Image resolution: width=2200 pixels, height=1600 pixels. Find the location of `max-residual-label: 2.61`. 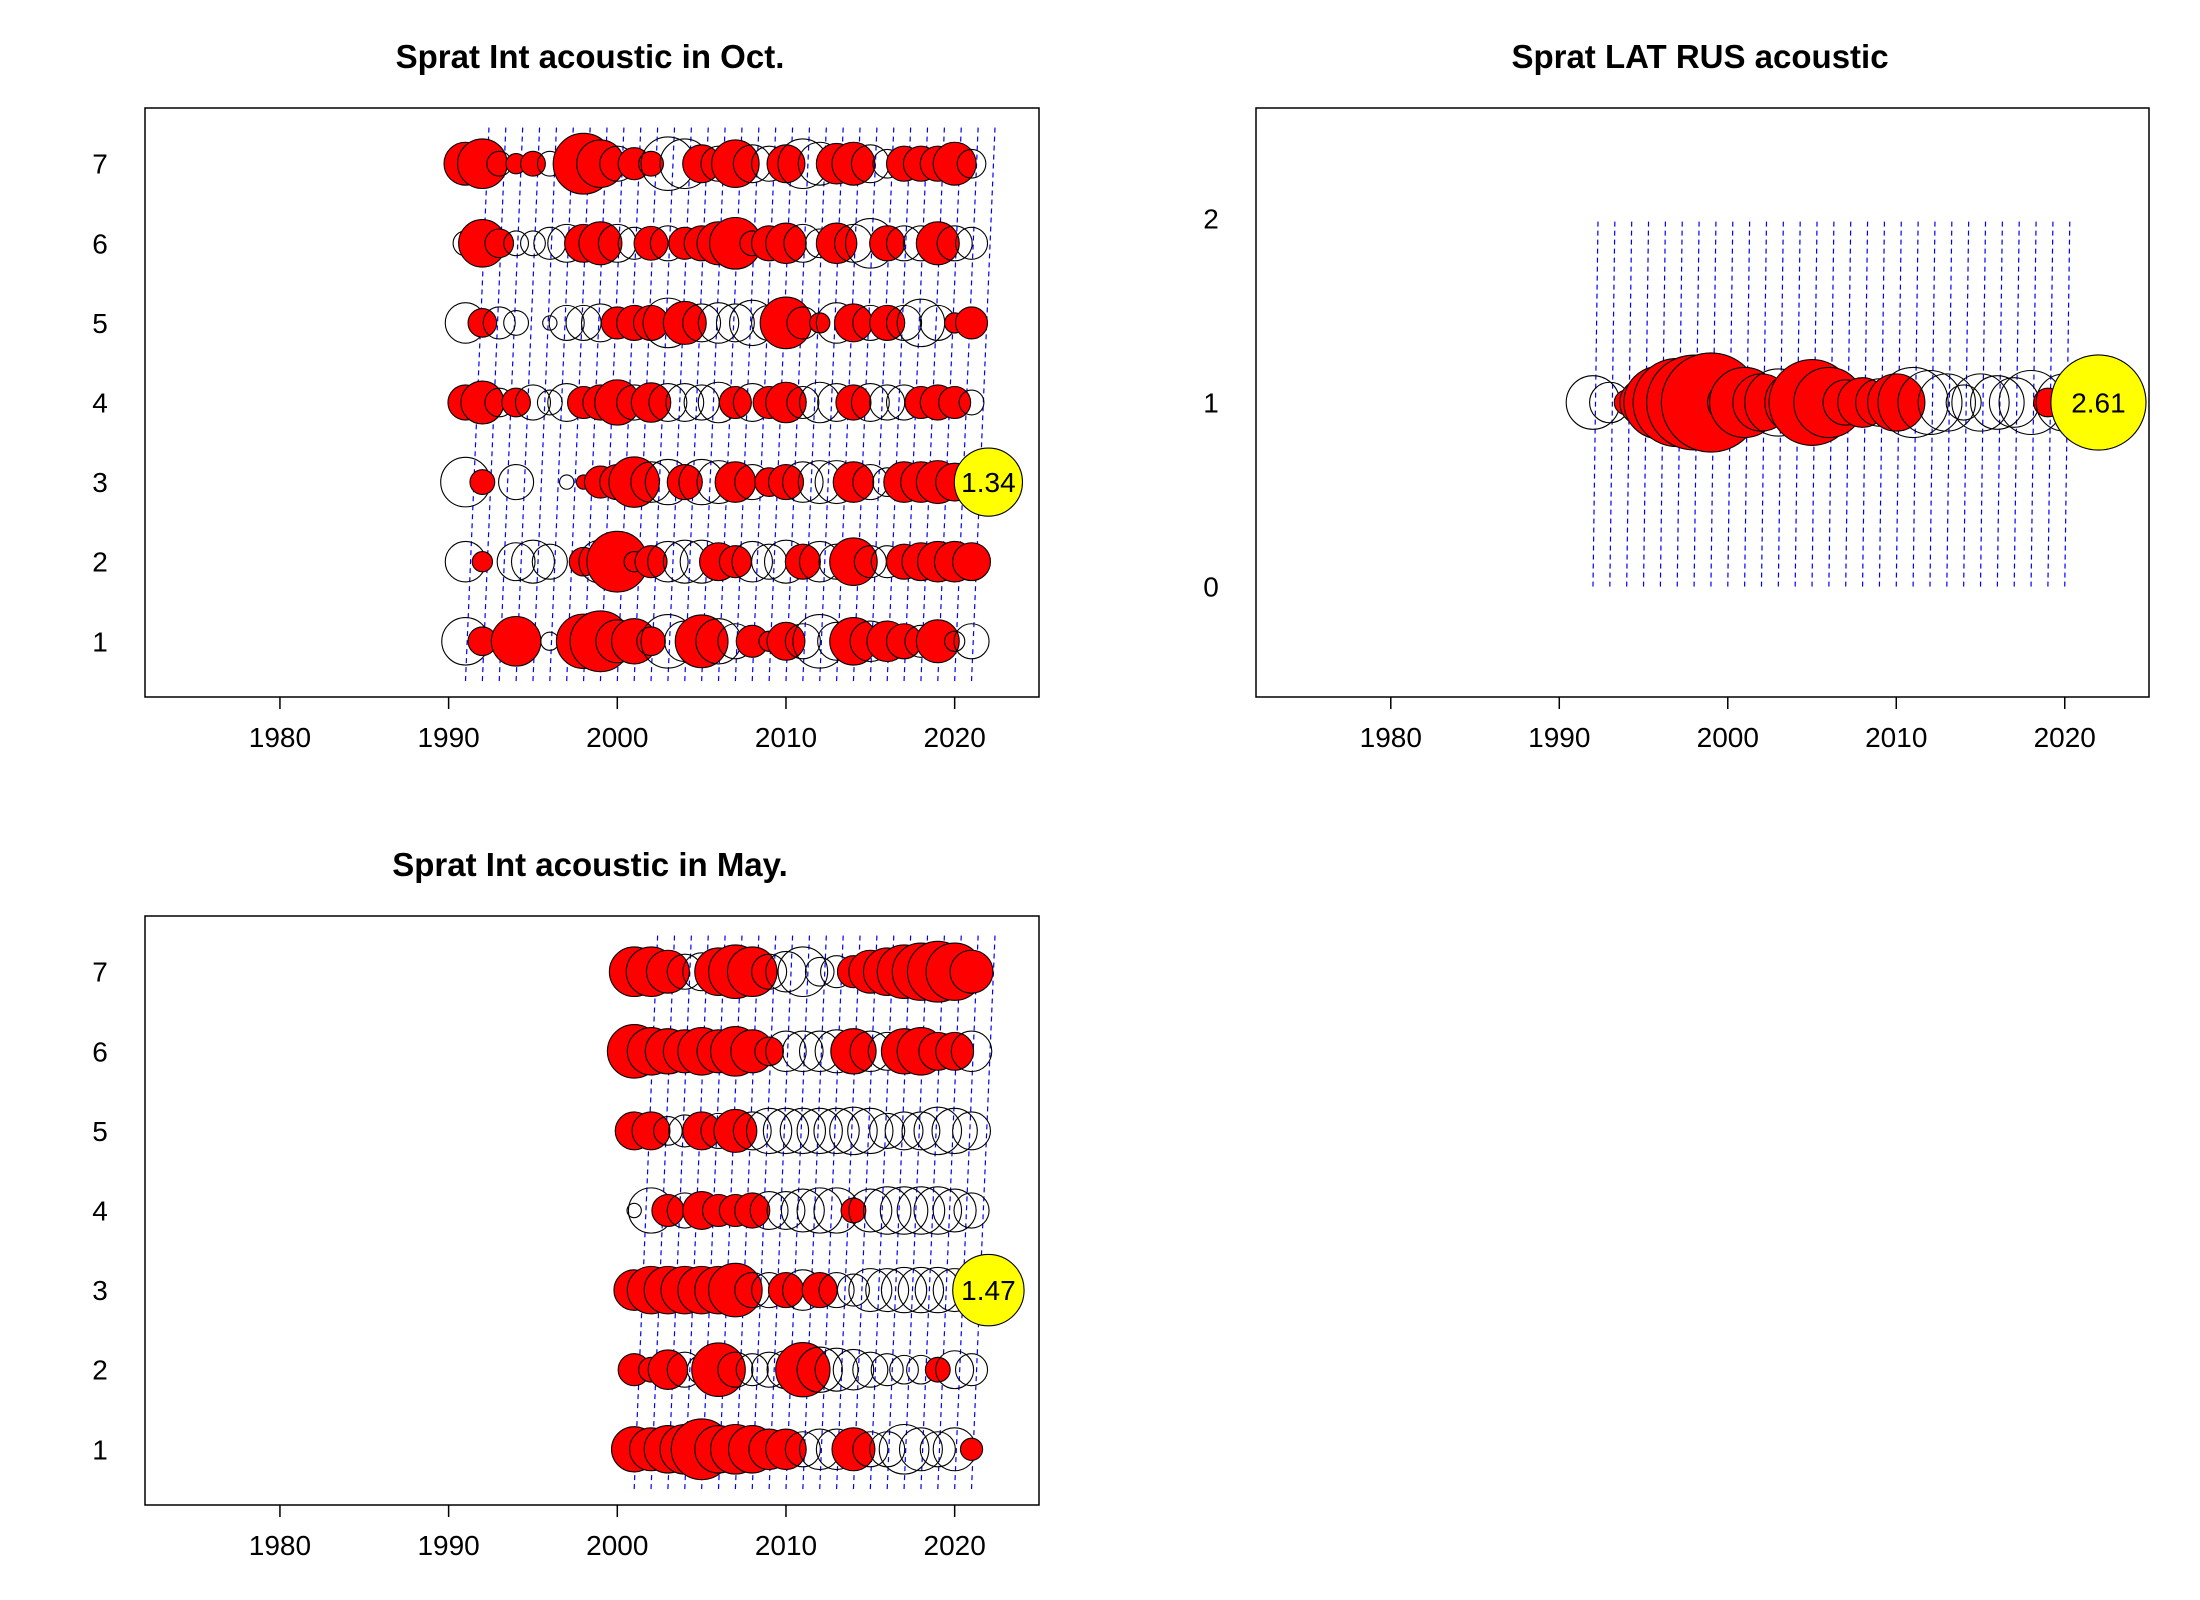

max-residual-label: 2.61 is located at coordinates (2098, 403).